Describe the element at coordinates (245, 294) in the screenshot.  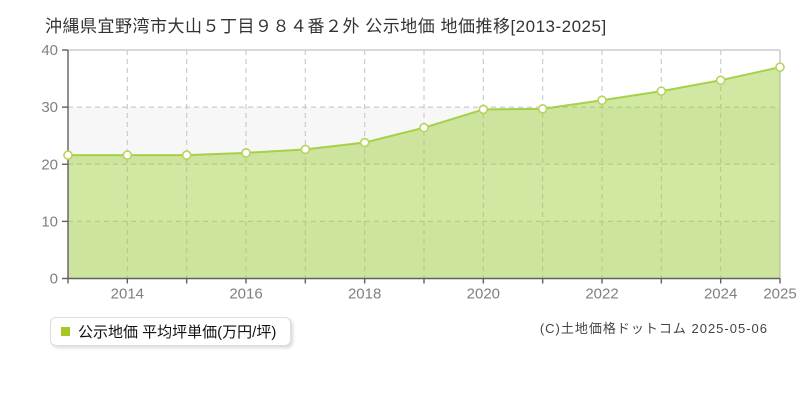
I see `x-tick-label: 2016` at that location.